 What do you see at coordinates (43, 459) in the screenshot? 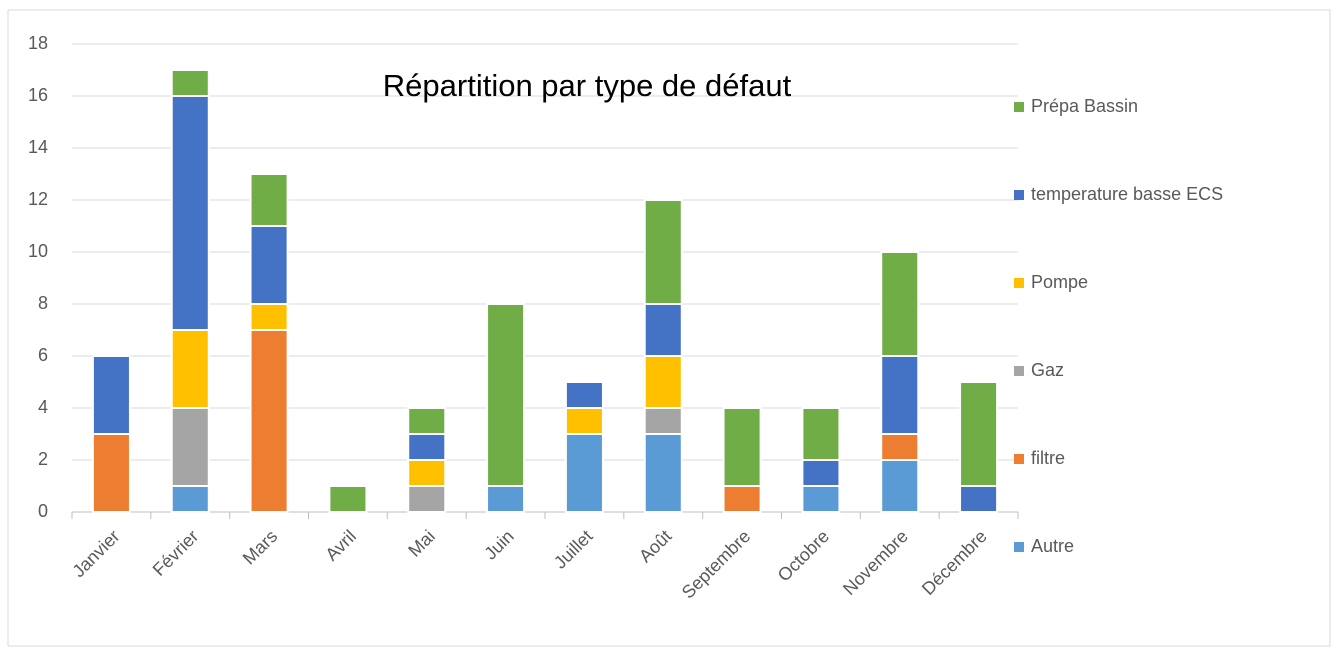
I see `y-tick-label: 2` at bounding box center [43, 459].